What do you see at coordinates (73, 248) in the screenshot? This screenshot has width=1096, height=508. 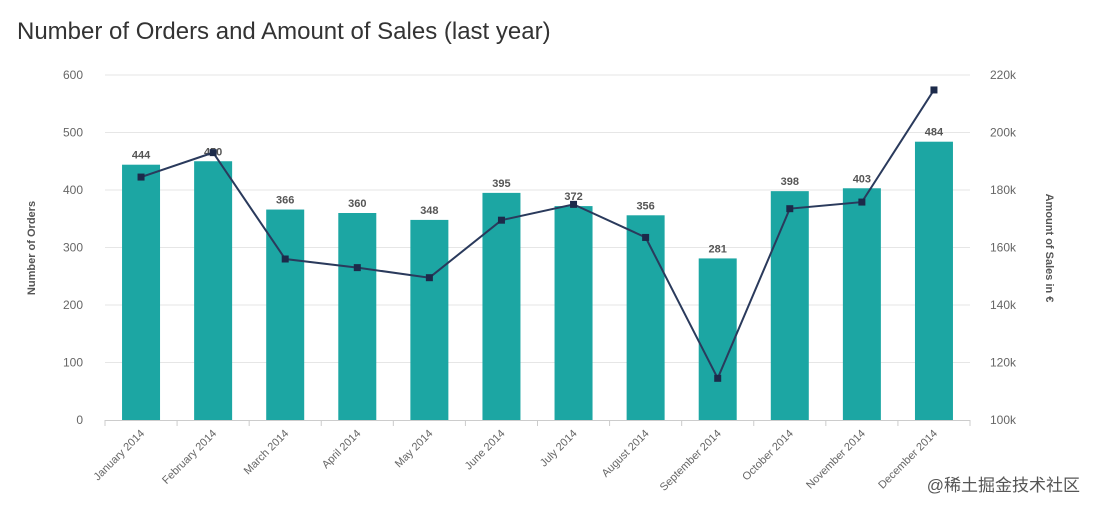 I see `y-left-tick-label: 300` at bounding box center [73, 248].